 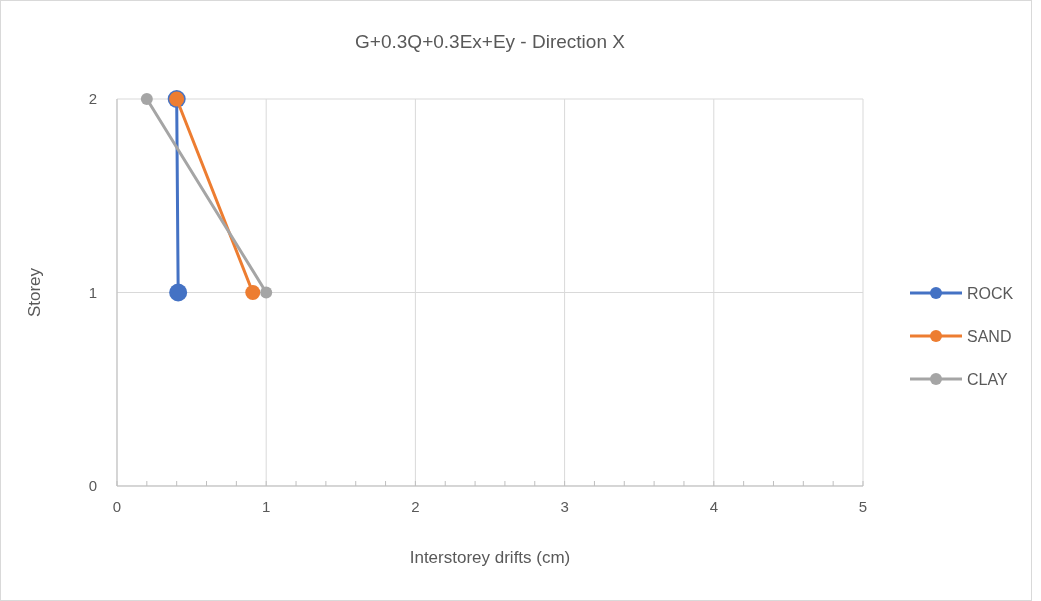 I want to click on y-tick-label: 0, so click(x=92, y=485).